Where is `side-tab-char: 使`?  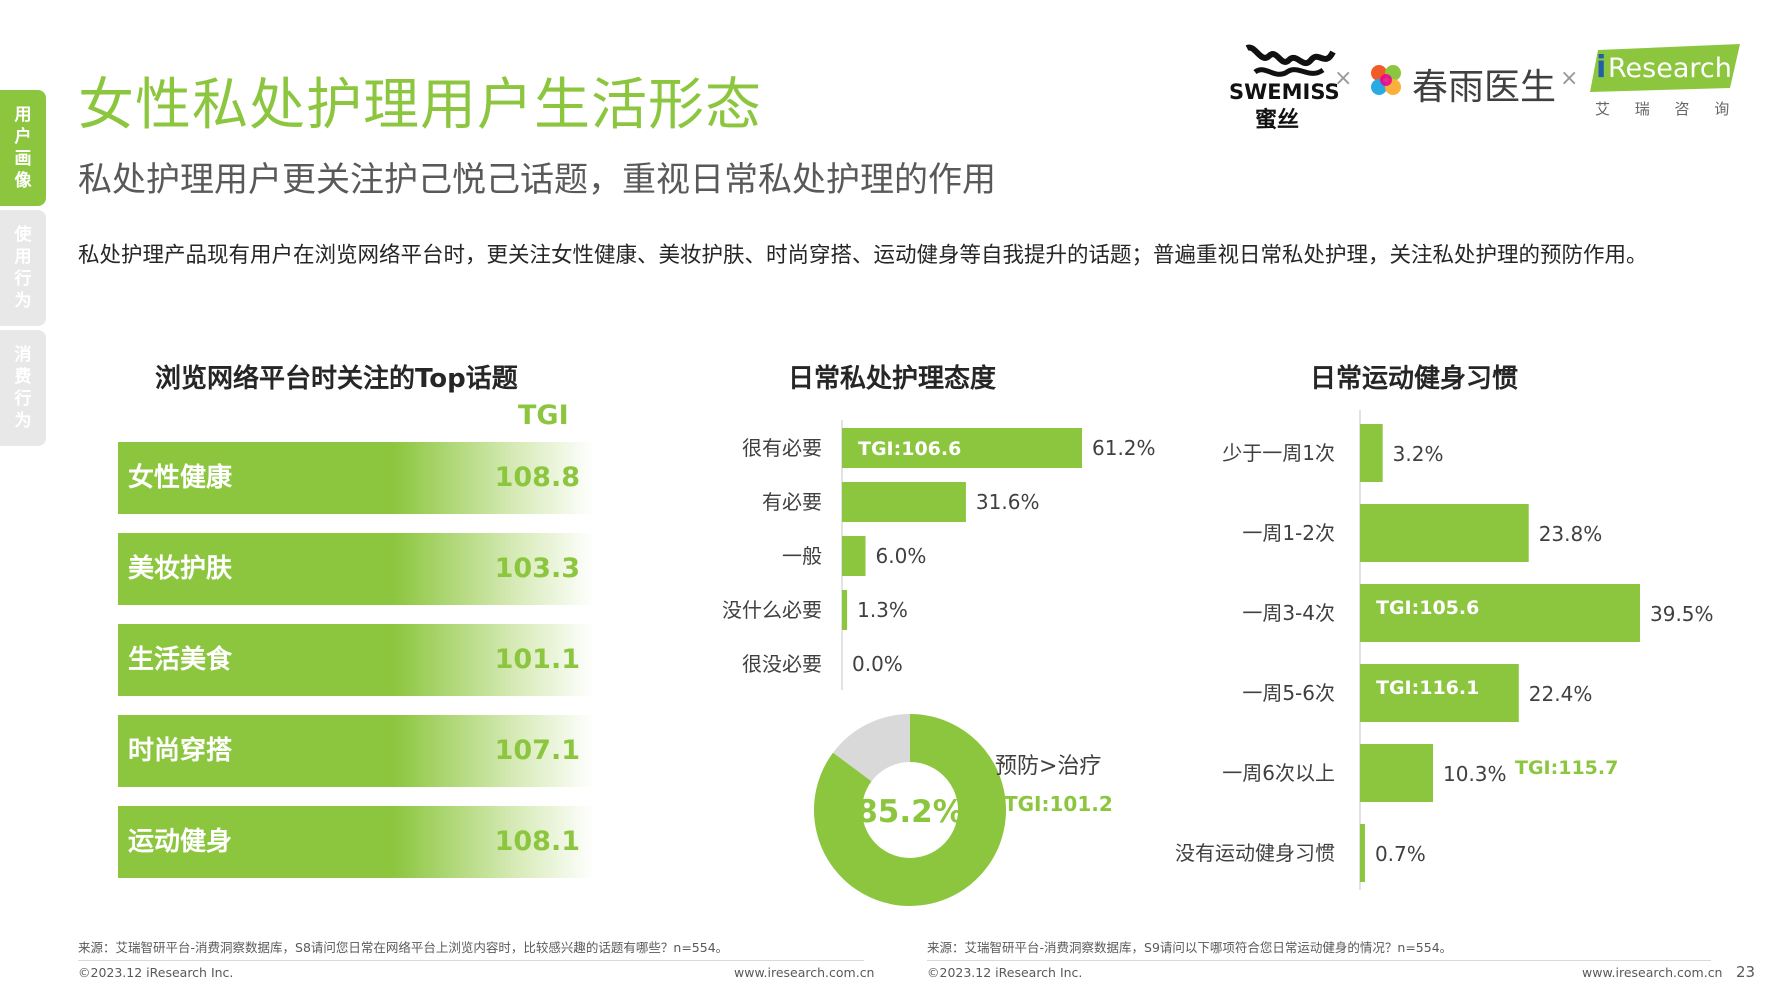
side-tab-char: 使 is located at coordinates (23, 235).